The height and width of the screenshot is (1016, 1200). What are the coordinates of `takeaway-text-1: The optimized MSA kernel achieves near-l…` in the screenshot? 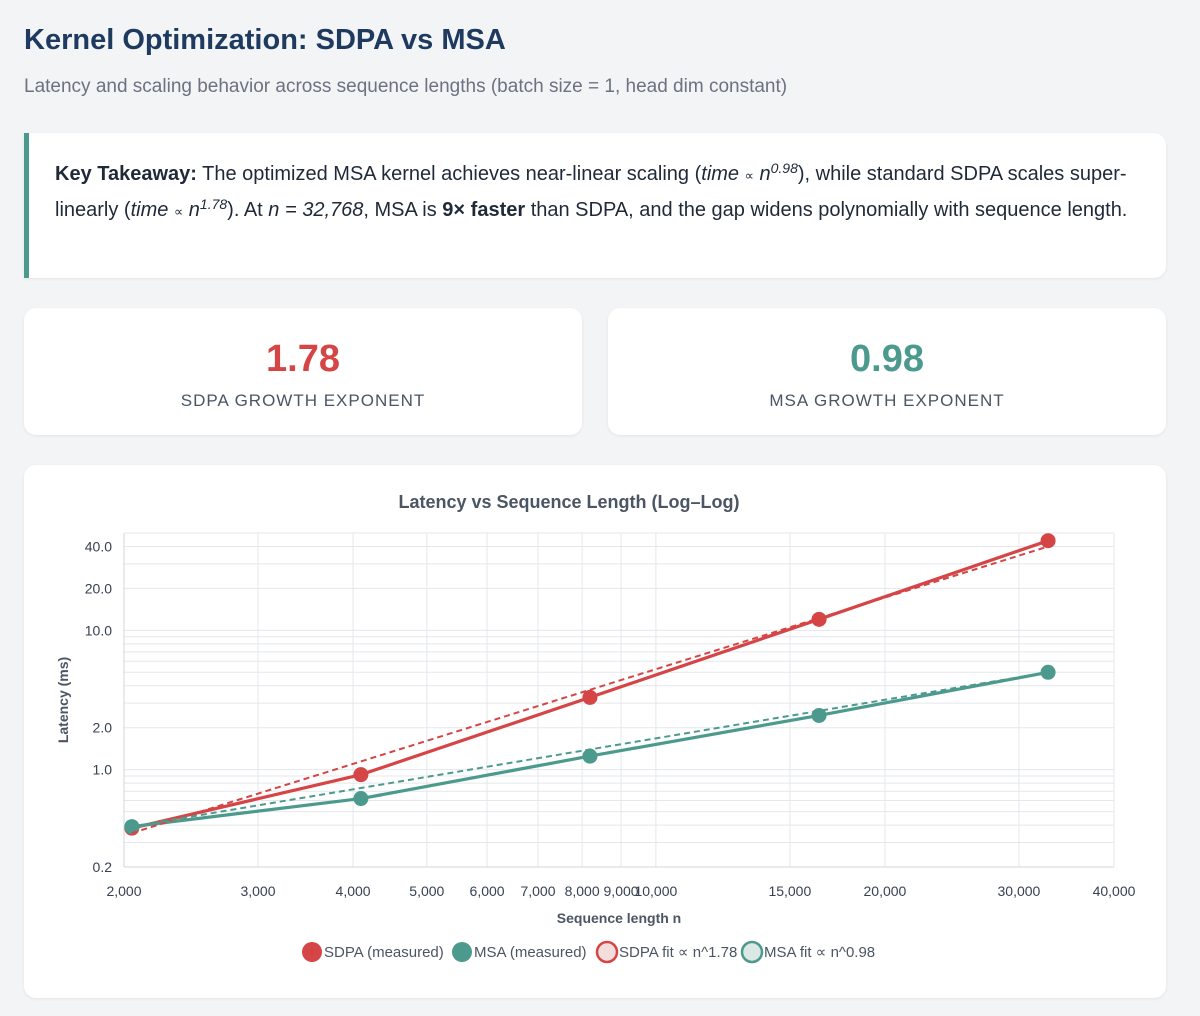 It's located at (449, 174).